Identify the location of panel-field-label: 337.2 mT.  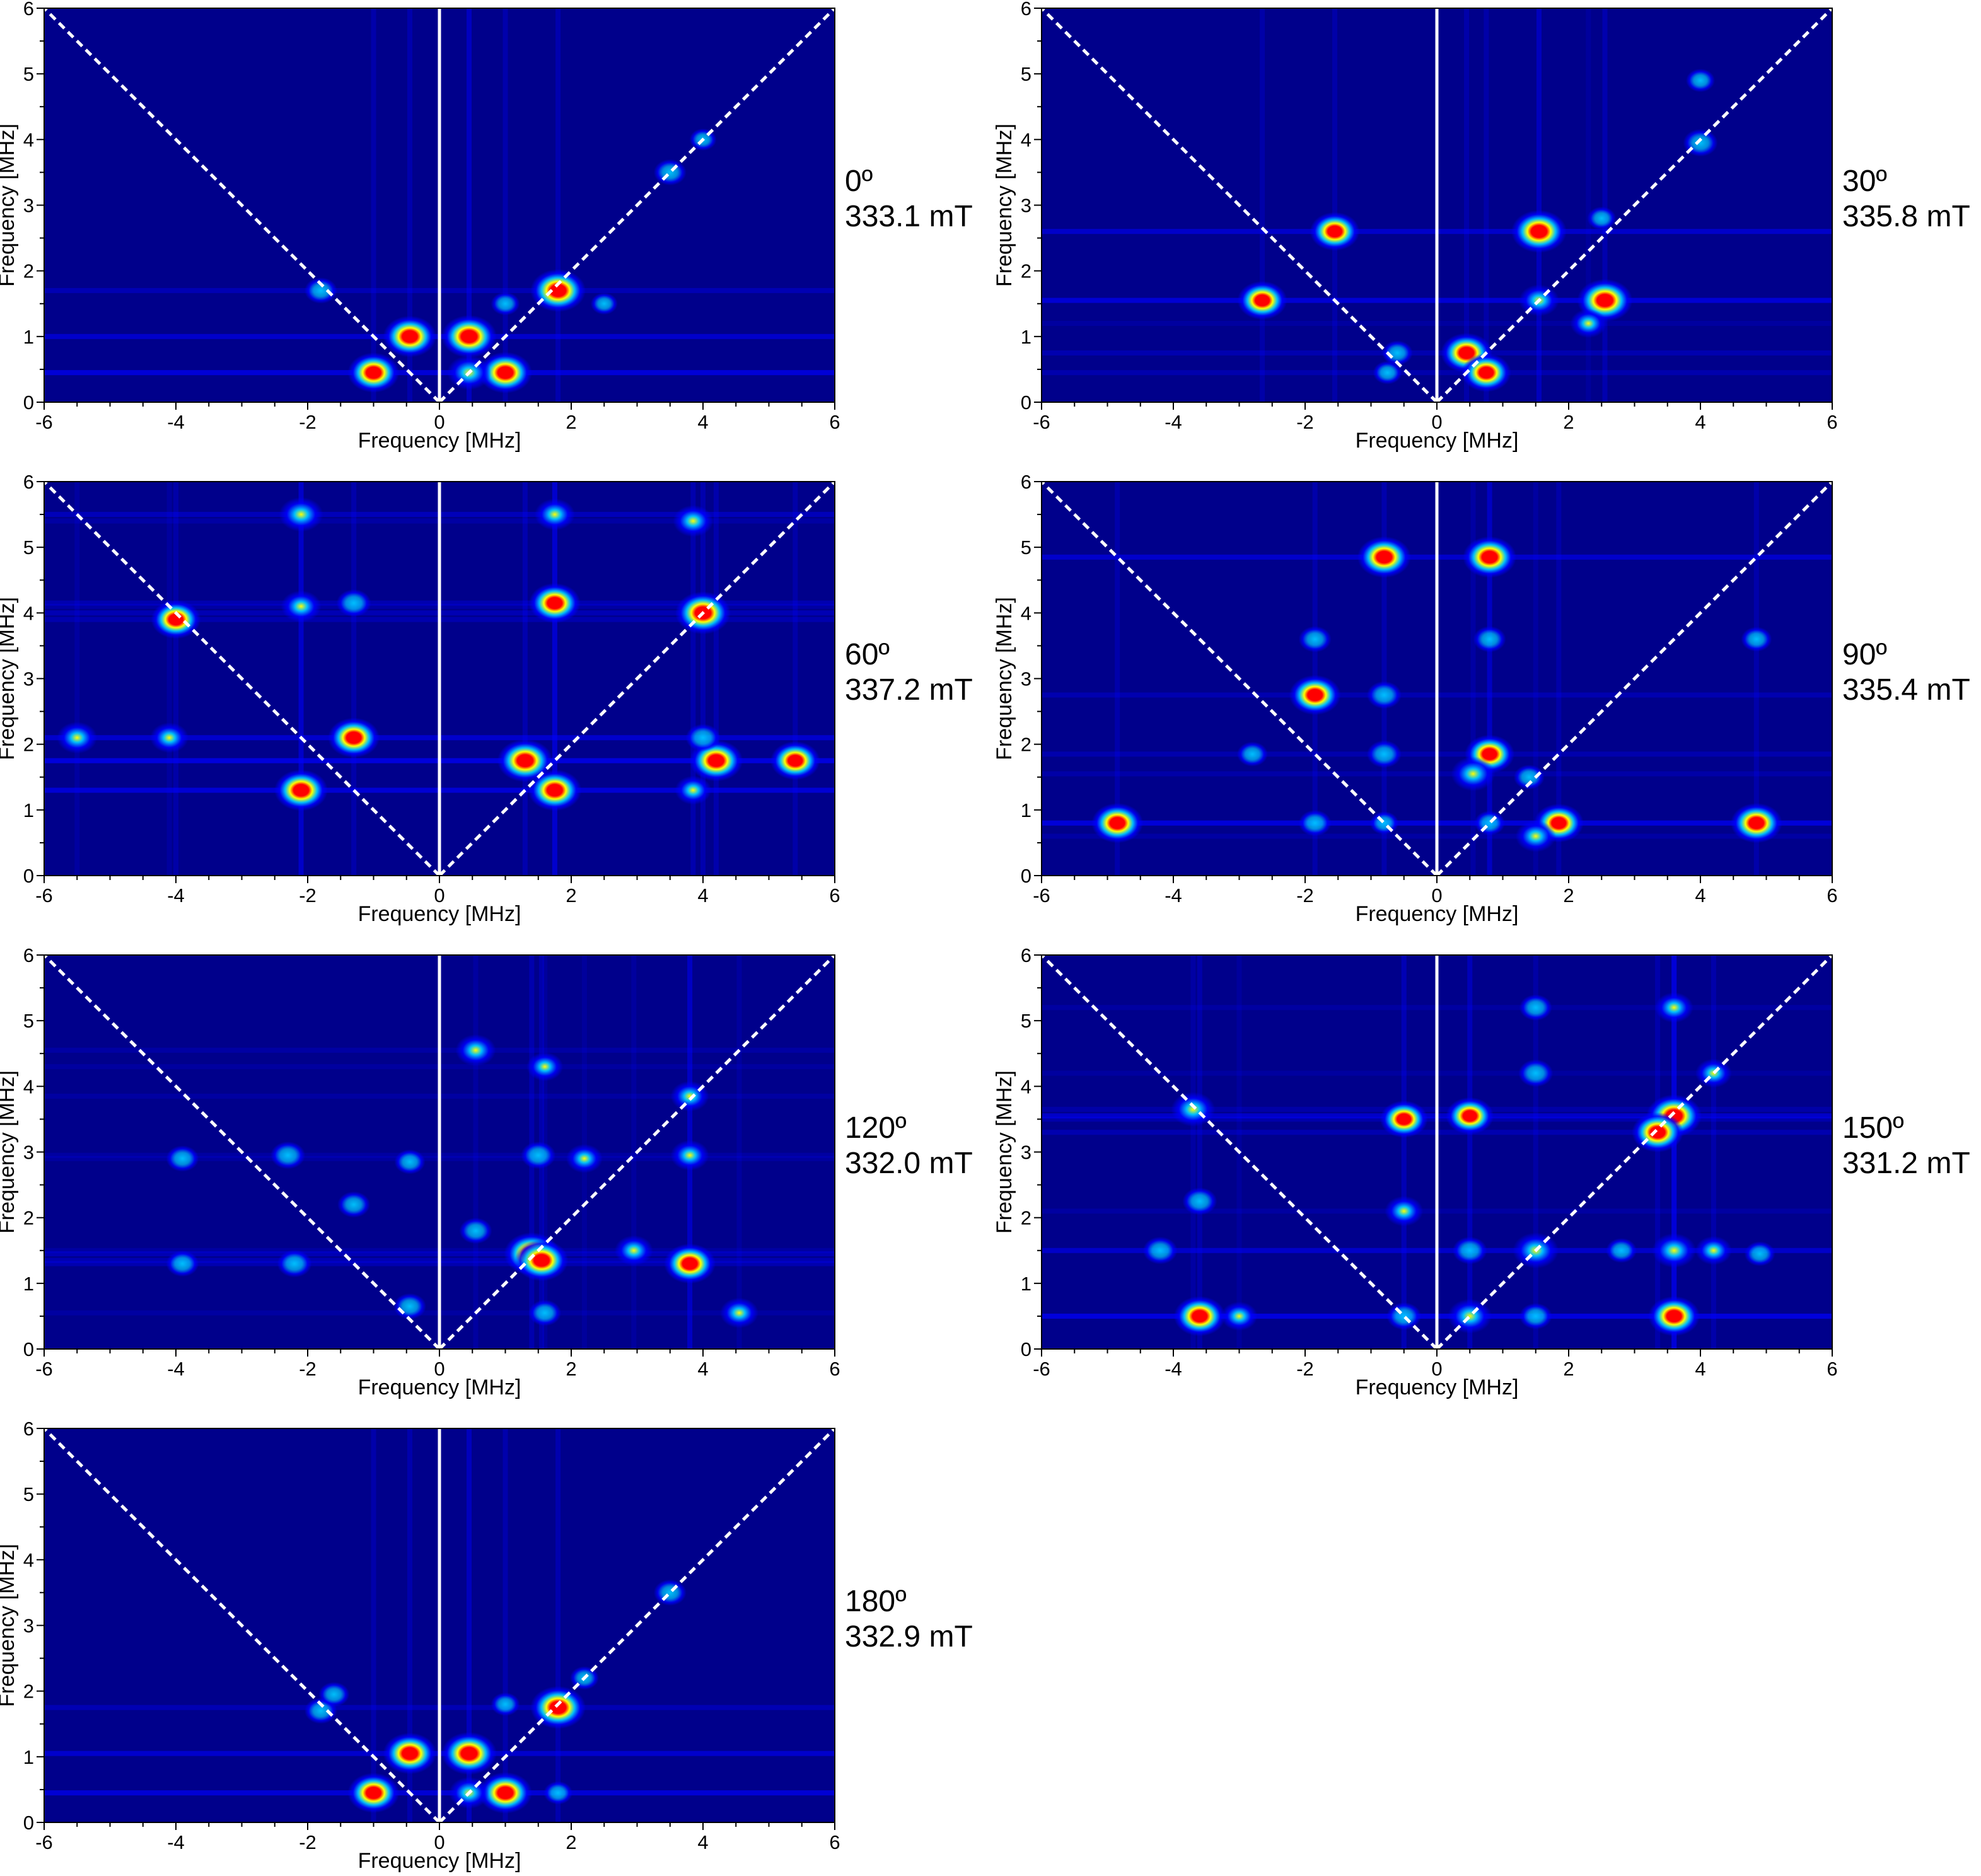
(909, 690).